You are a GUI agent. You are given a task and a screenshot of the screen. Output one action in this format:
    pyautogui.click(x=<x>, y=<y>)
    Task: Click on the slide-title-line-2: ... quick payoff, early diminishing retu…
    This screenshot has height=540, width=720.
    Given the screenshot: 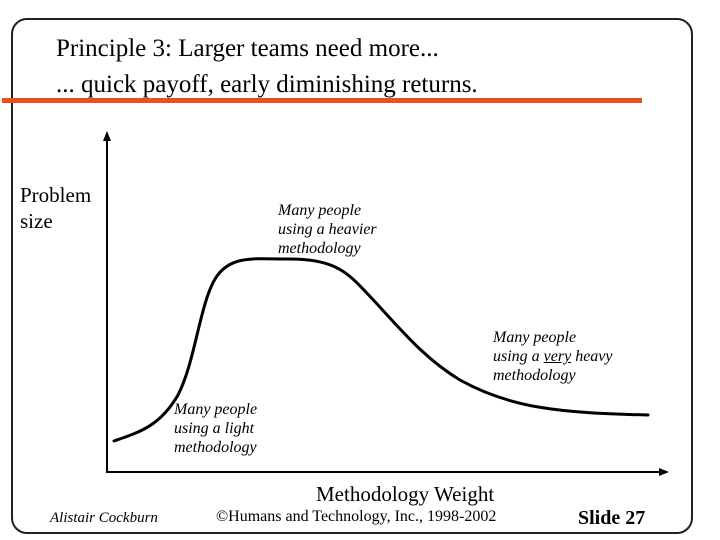 What is the action you would take?
    pyautogui.click(x=267, y=84)
    